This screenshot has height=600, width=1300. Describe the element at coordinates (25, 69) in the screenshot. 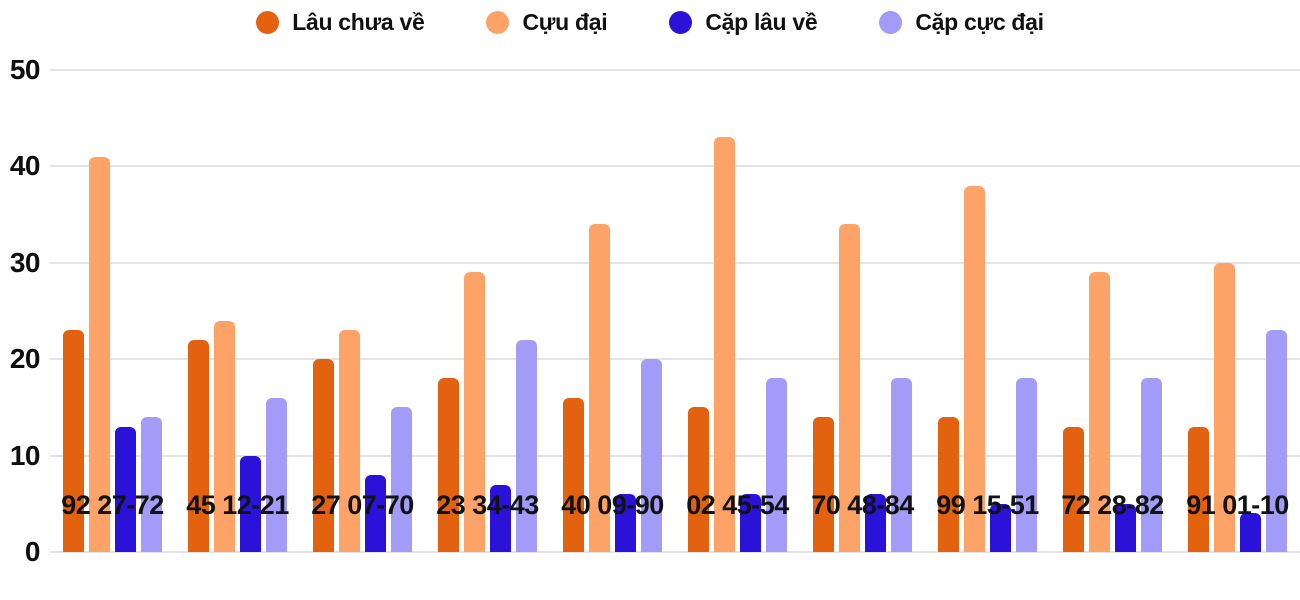

I see `y-axis-tick-label: 50` at that location.